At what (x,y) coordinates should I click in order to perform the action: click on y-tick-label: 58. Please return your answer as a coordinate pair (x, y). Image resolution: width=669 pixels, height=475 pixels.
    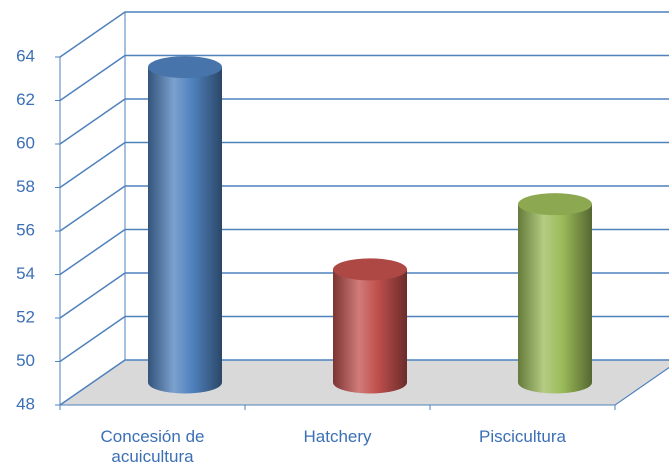
    Looking at the image, I should click on (25, 186).